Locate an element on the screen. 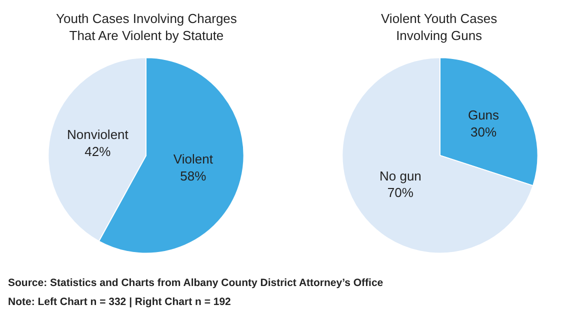 This screenshot has height=325, width=572. data-label: 70% is located at coordinates (400, 192).